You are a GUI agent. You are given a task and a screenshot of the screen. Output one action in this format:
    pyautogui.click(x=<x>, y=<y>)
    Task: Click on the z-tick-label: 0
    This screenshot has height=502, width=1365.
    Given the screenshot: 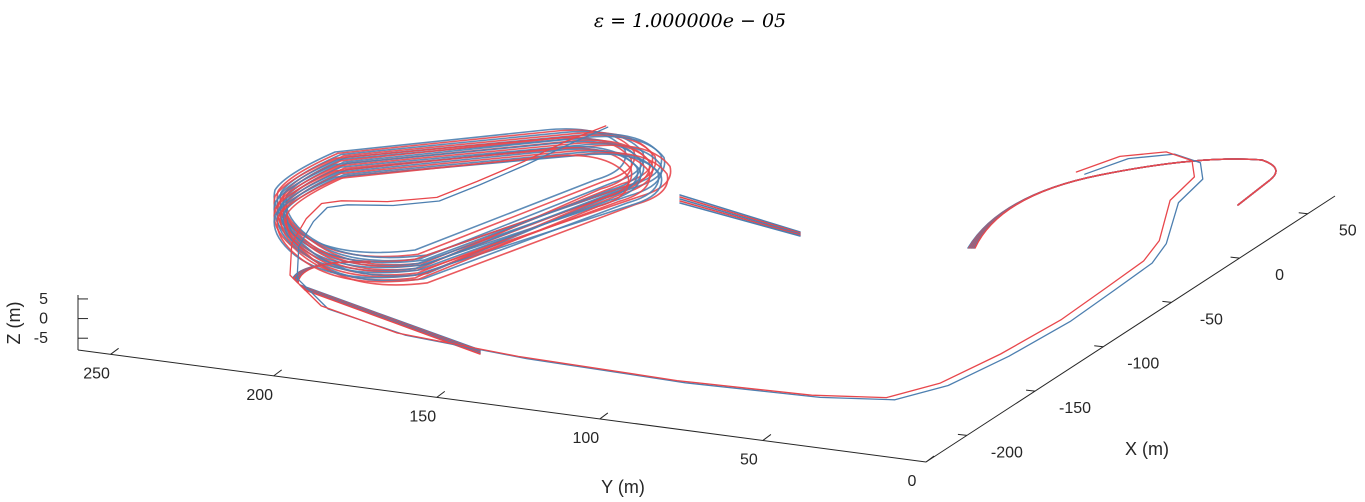 What is the action you would take?
    pyautogui.click(x=43, y=319)
    